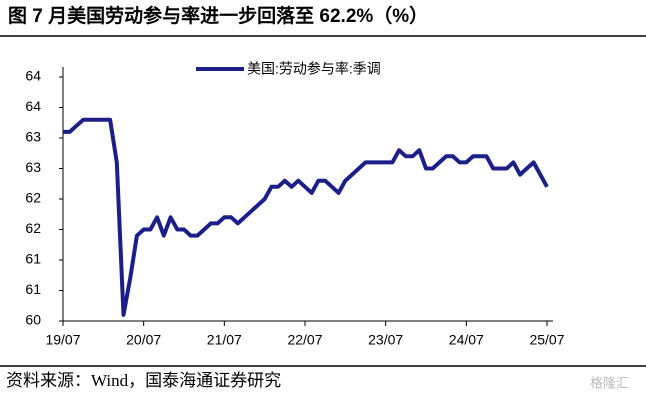 The width and height of the screenshot is (646, 402). Describe the element at coordinates (314, 69) in the screenshot. I see `legend-label: 美国:劳动参与率:季调` at that location.